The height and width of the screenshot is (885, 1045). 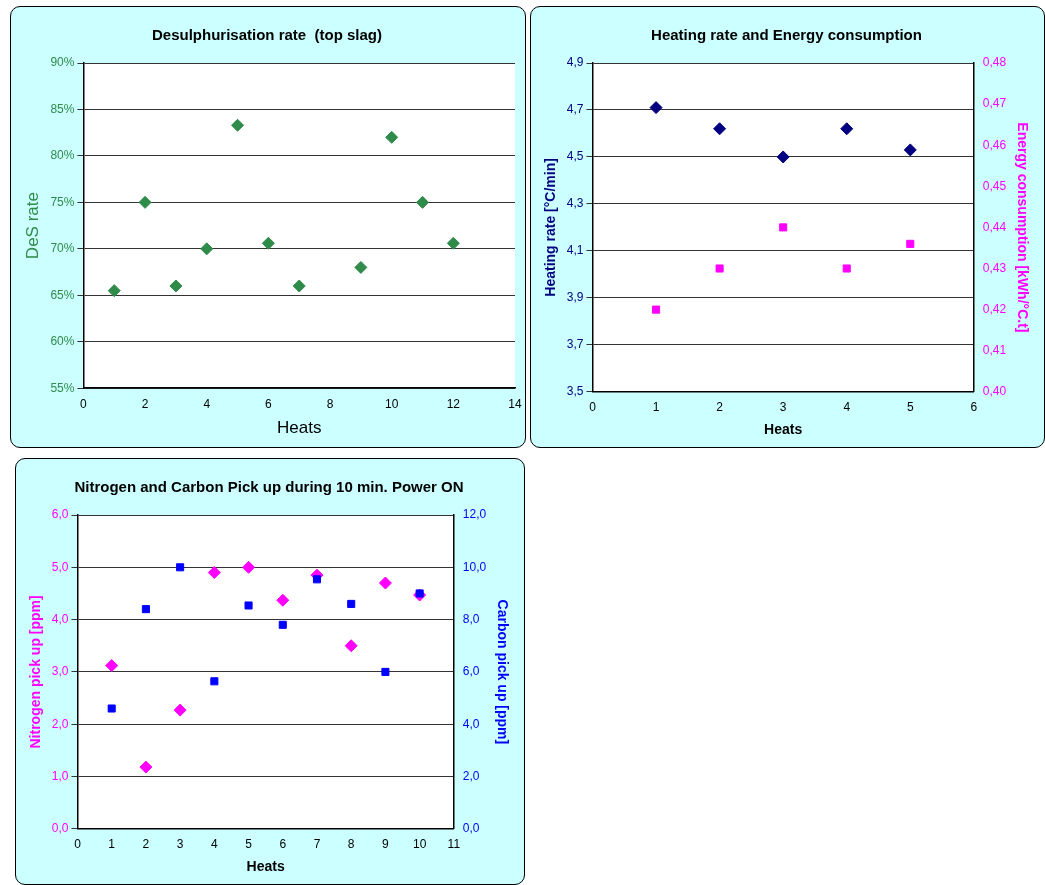 What do you see at coordinates (515, 403) in the screenshot?
I see `x-tick-label: 14` at bounding box center [515, 403].